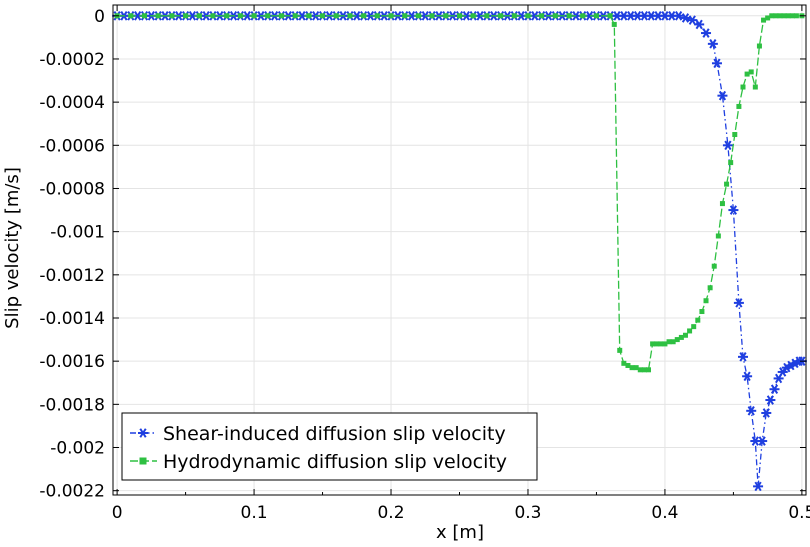 The image size is (810, 547). Describe the element at coordinates (72, 189) in the screenshot. I see `y-tick-label: -0.0008` at that location.